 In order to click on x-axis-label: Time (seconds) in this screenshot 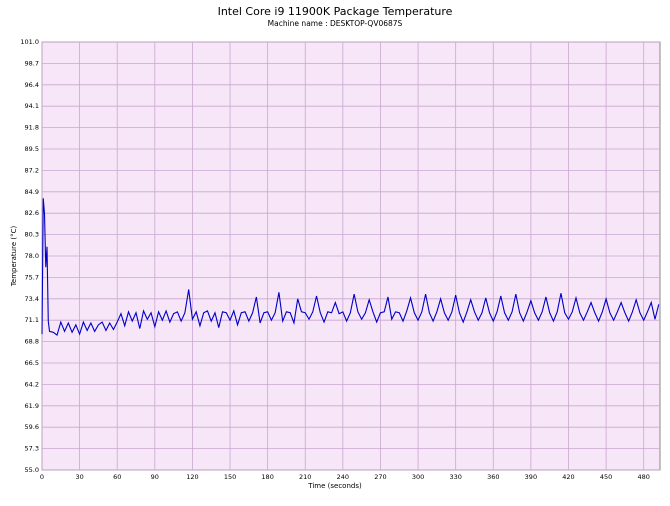, I will do `click(334, 486)`.